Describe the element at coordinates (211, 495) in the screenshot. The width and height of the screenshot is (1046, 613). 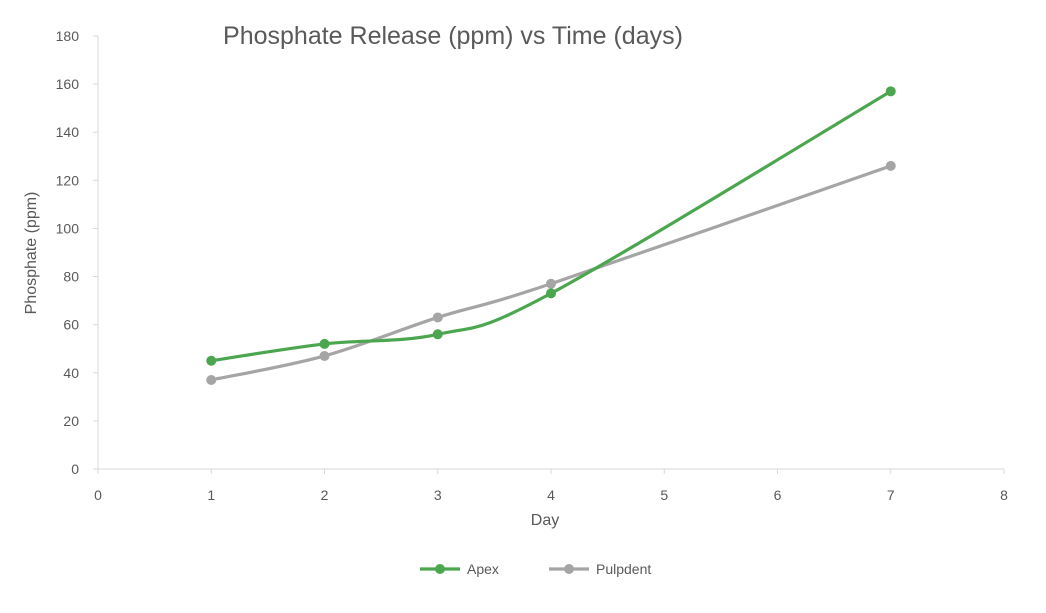
I see `x-tick-label: 1` at that location.